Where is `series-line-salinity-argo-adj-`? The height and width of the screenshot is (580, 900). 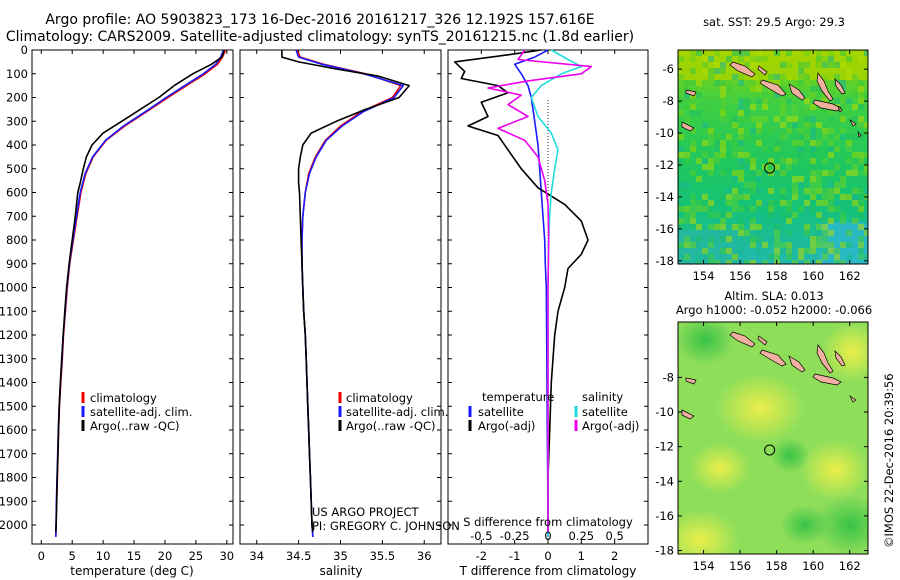 series-line-salinity-argo-adj- is located at coordinates (540, 291).